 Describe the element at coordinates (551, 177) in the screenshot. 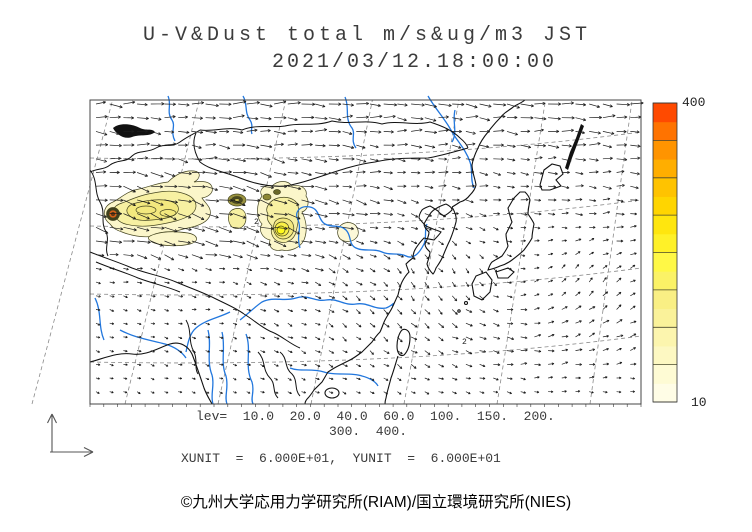

I see `hokkaido-island` at that location.